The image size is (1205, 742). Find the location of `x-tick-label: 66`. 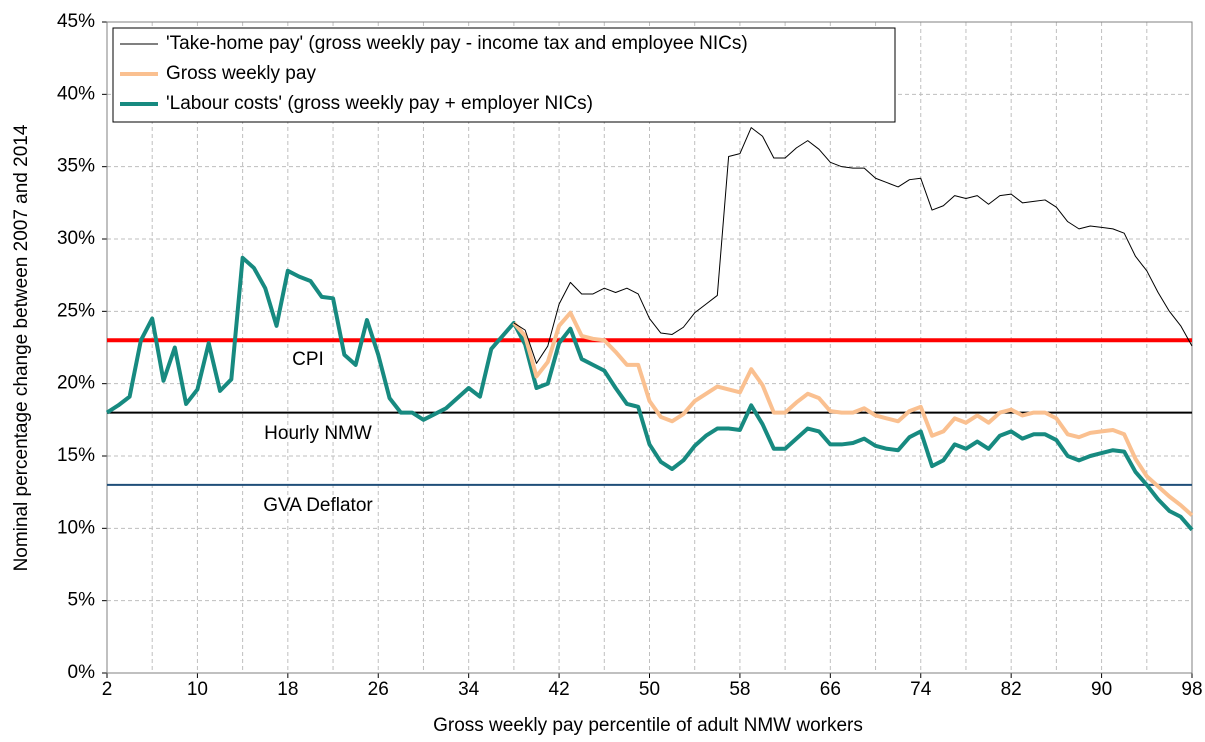

x-tick-label: 66 is located at coordinates (830, 689).